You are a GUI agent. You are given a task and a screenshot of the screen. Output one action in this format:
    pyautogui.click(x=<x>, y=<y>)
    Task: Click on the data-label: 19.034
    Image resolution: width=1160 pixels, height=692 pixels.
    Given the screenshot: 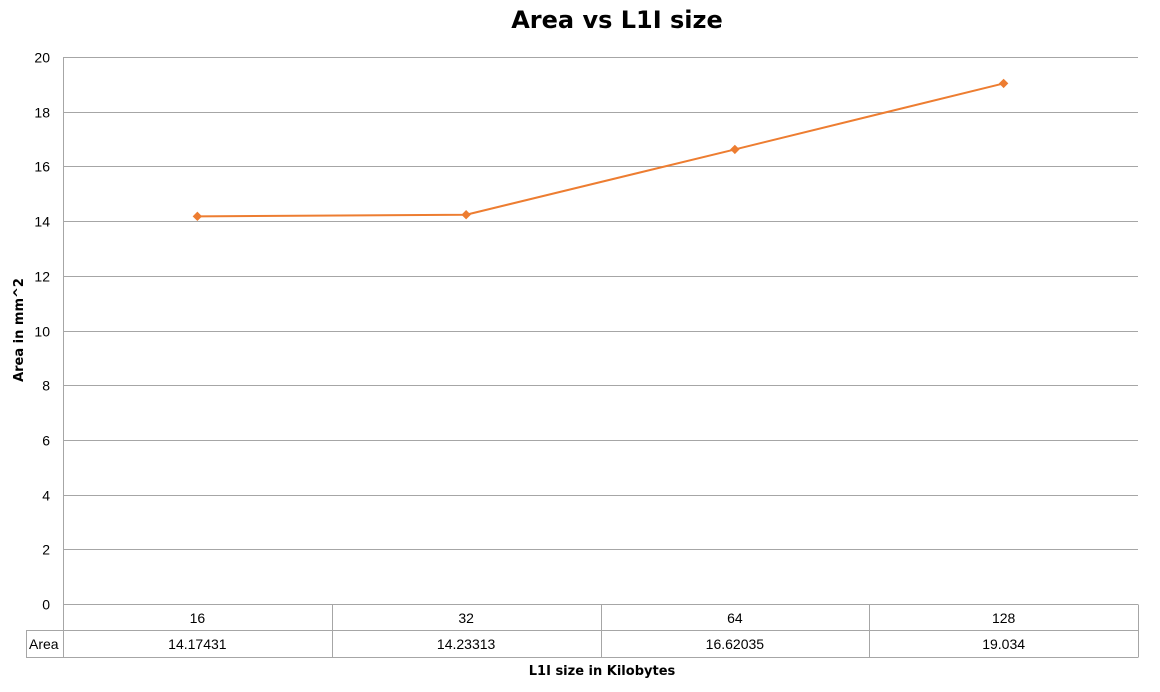 What is the action you would take?
    pyautogui.click(x=1003, y=644)
    